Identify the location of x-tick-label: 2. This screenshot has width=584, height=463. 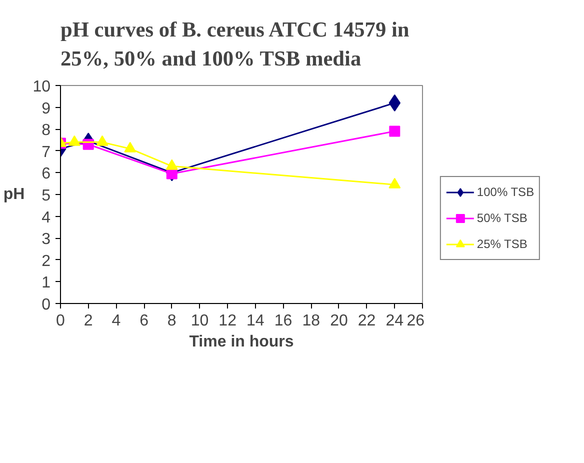
(88, 321).